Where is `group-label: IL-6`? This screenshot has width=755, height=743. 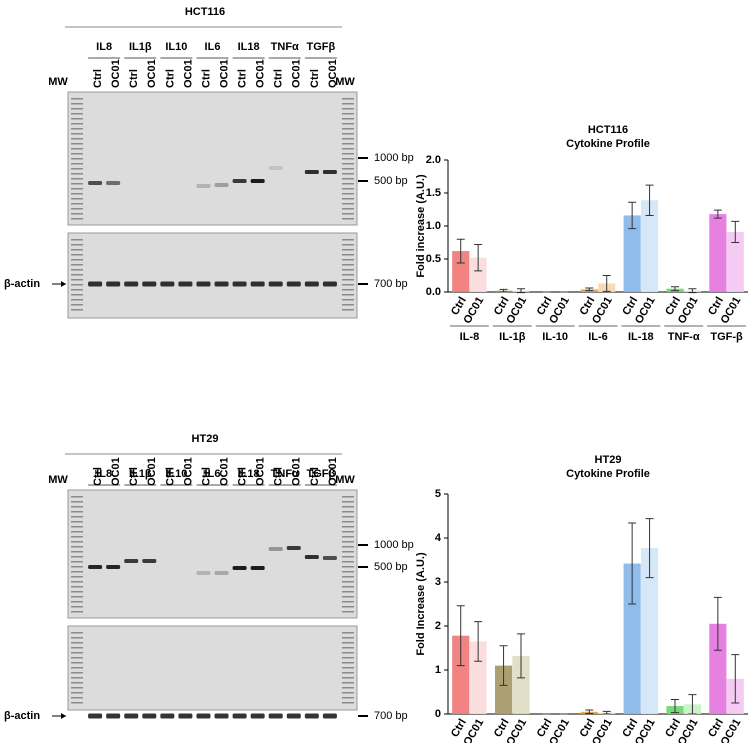
group-label: IL-6 is located at coordinates (598, 337).